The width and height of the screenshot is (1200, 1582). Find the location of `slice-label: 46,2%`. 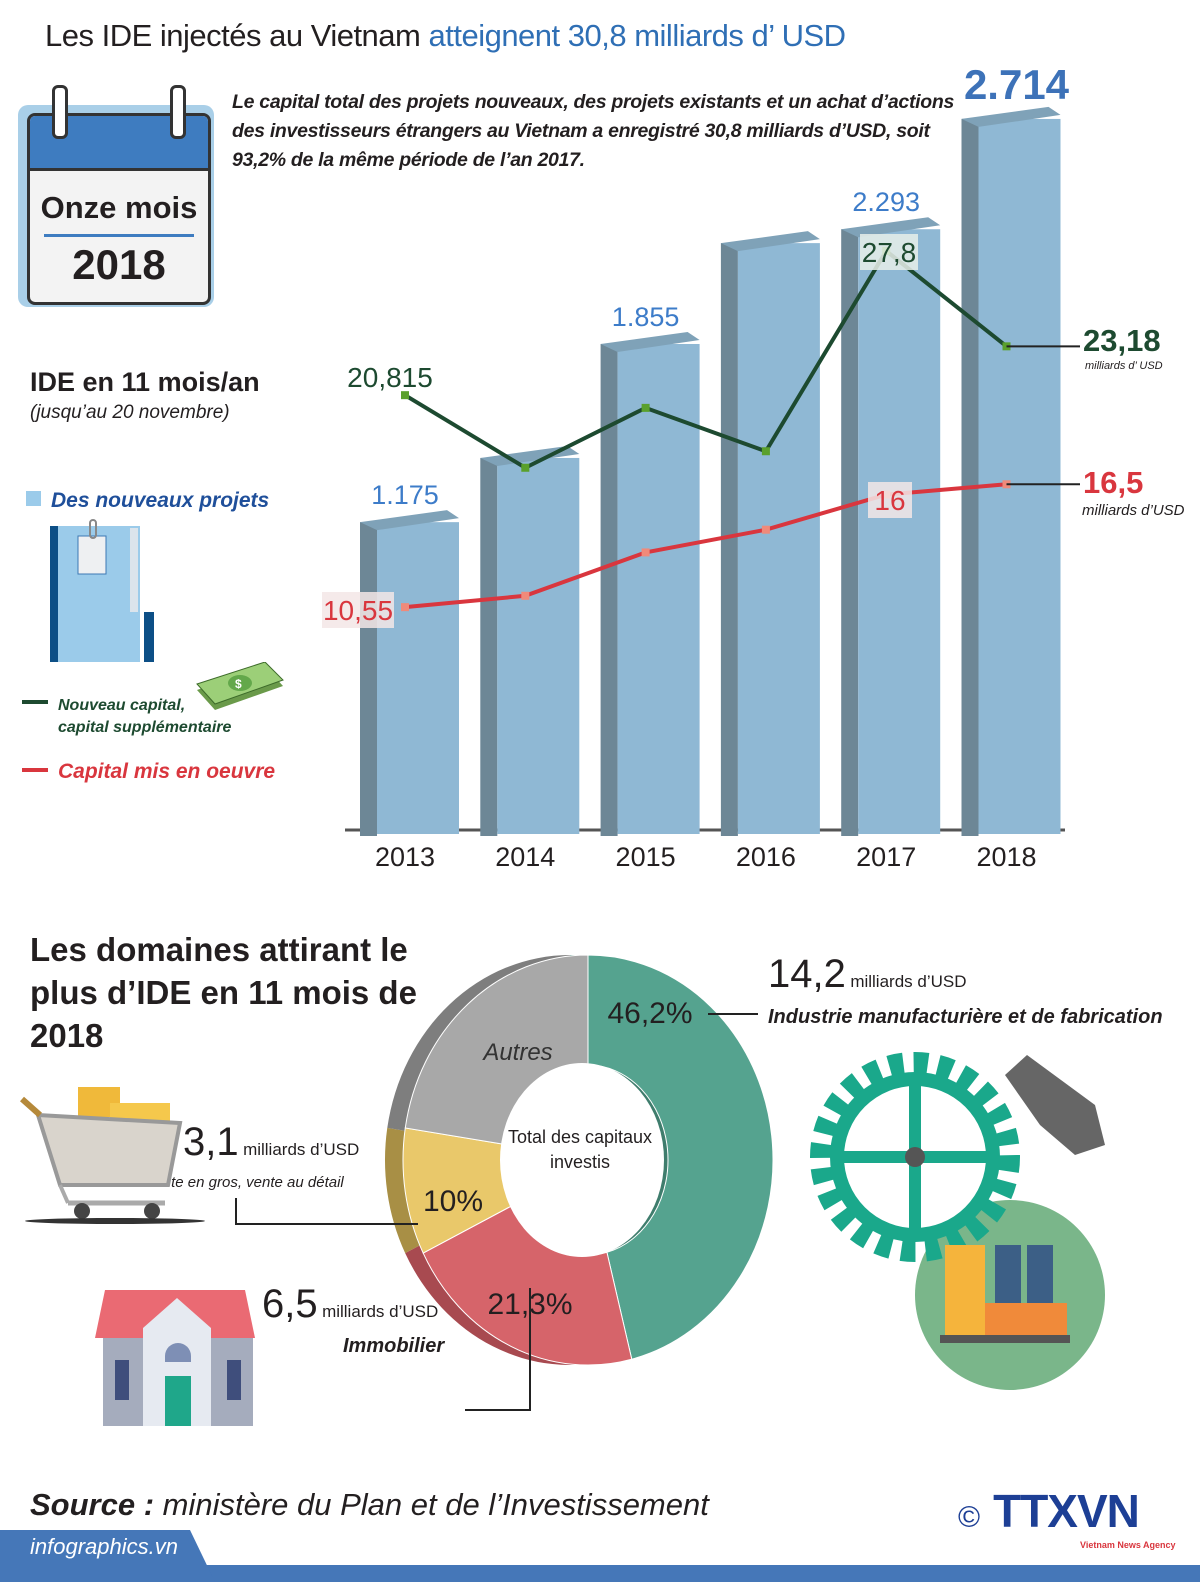

slice-label: 46,2% is located at coordinates (649, 1013).